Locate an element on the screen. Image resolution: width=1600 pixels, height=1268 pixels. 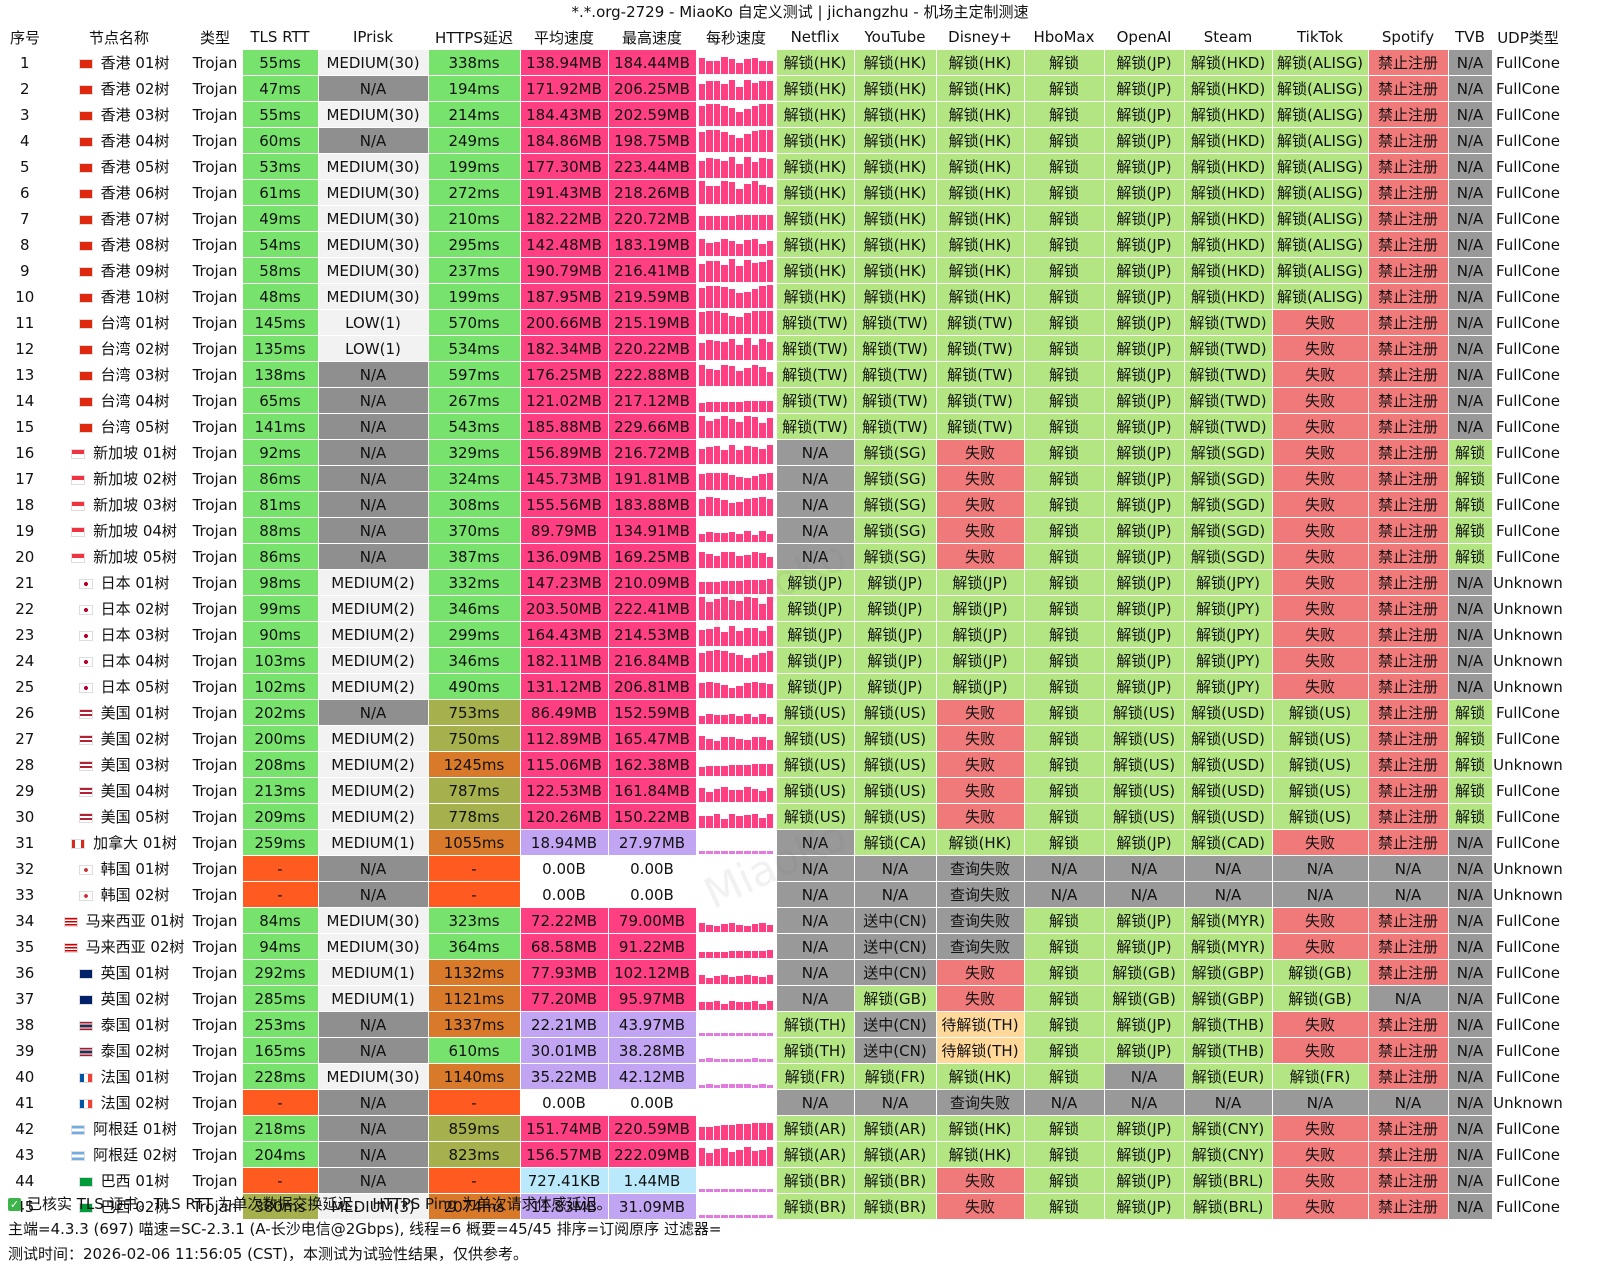
header-steam: Steam is located at coordinates (1228, 37).